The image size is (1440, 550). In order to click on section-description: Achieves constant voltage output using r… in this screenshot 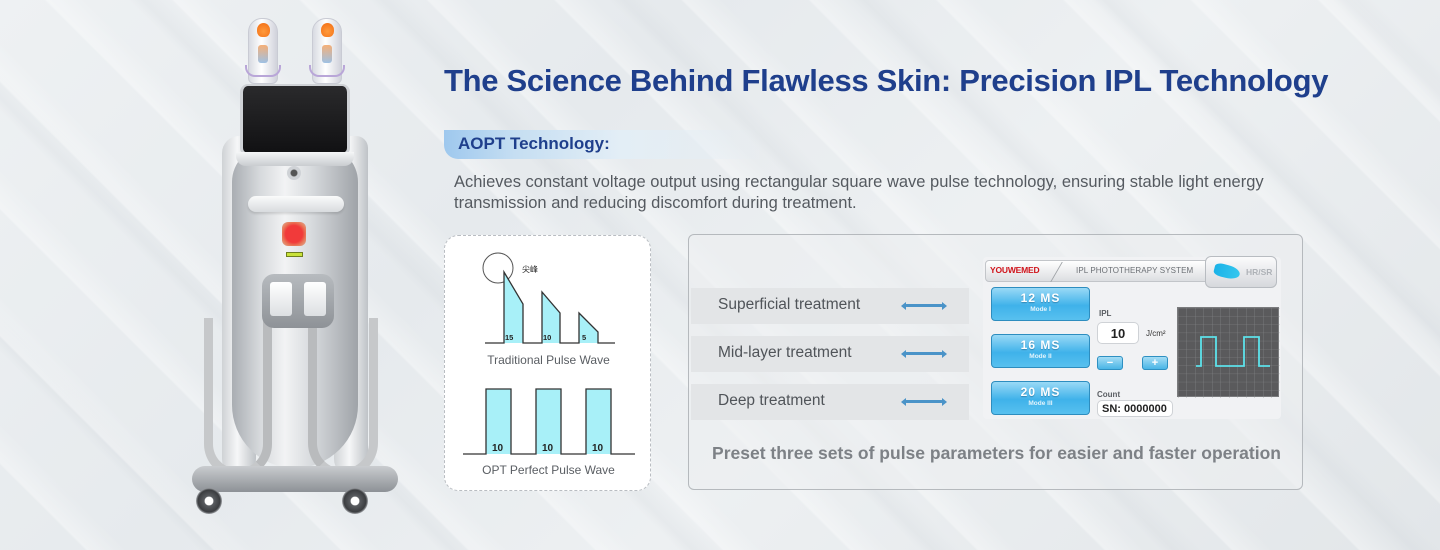, I will do `click(859, 192)`.